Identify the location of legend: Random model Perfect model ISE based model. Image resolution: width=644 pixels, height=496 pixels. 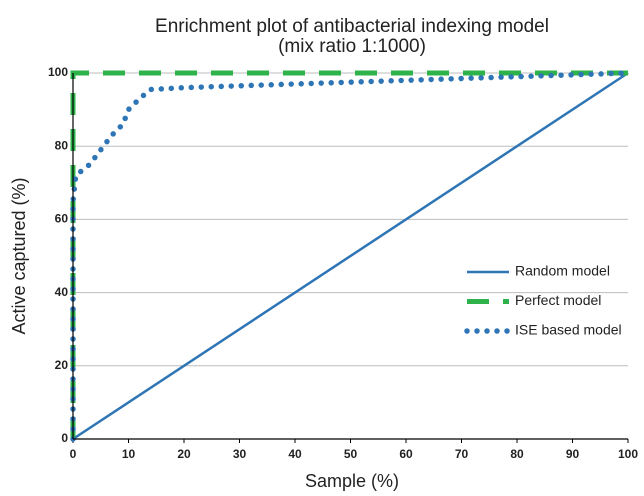
(543, 300).